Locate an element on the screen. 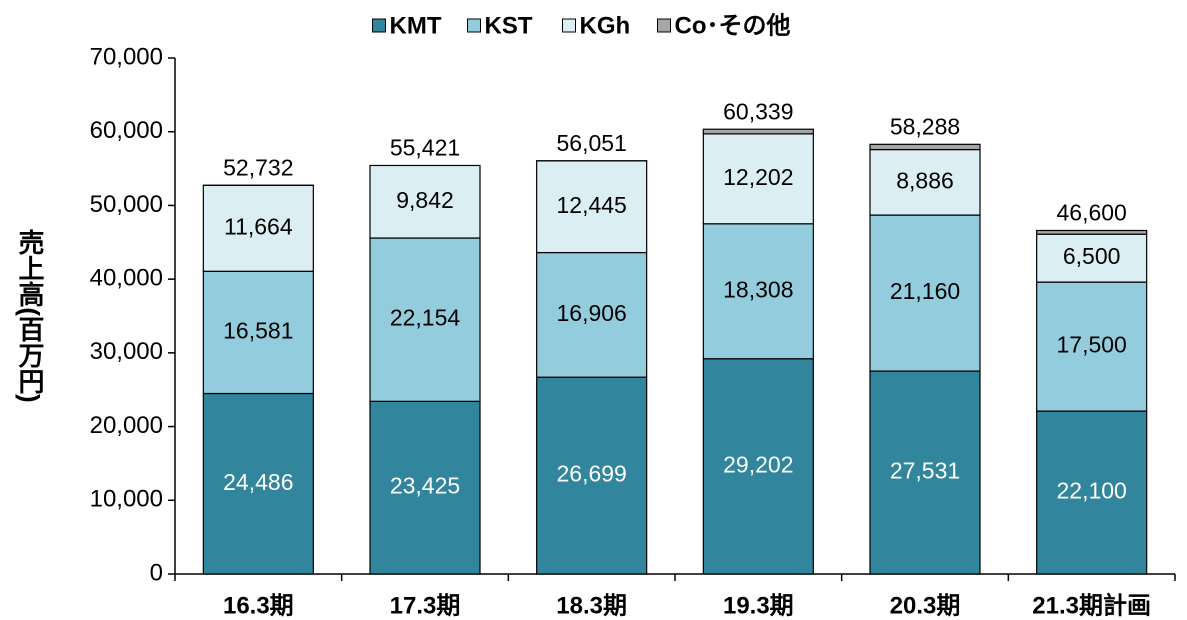  data-label: 11,664 is located at coordinates (258, 226).